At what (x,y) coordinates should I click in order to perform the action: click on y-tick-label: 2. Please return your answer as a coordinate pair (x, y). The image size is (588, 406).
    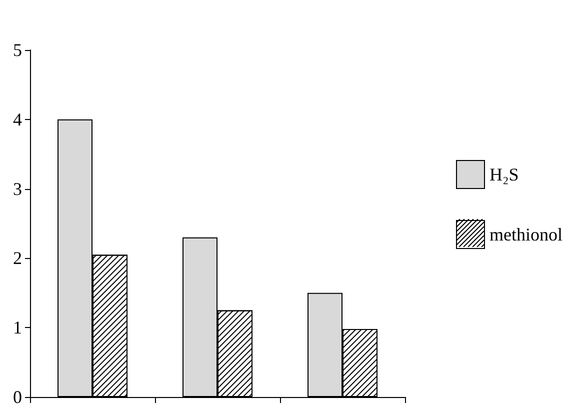
    Looking at the image, I should click on (17, 258).